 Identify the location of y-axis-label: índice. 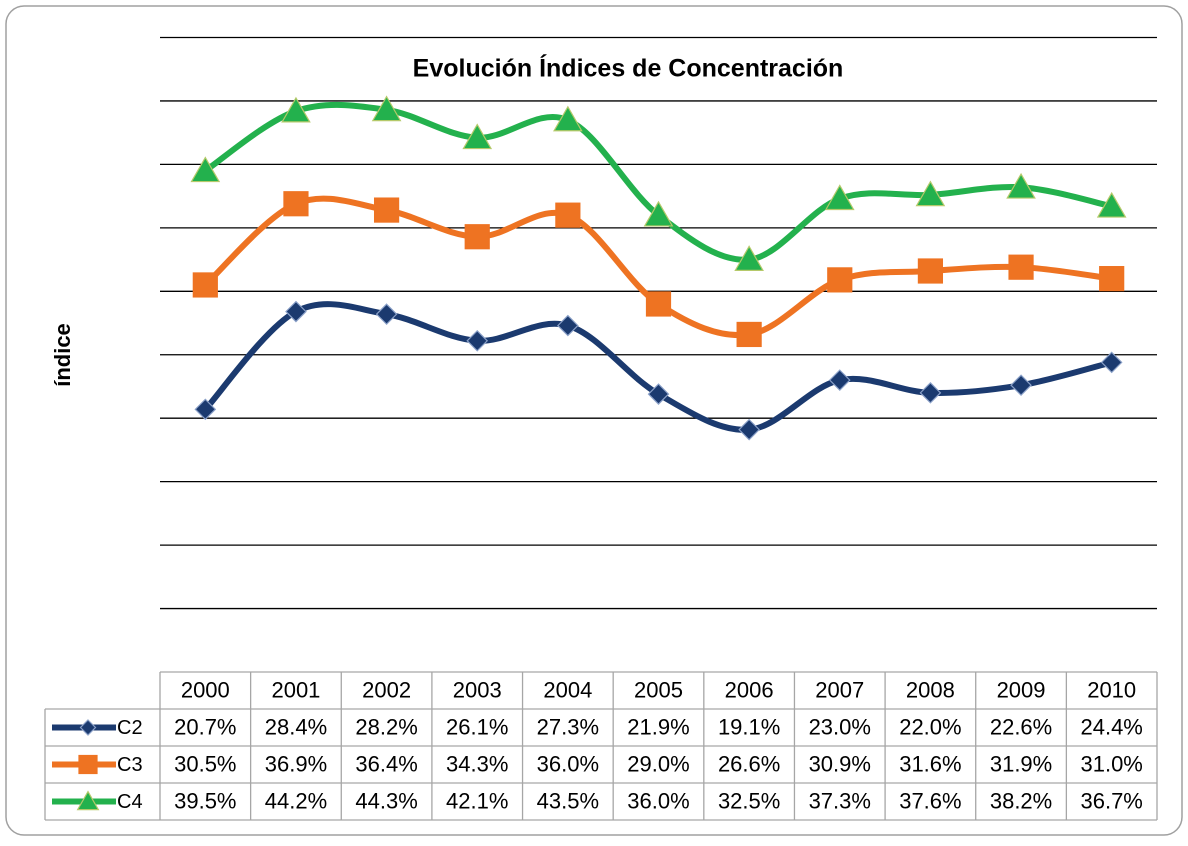
(62, 355).